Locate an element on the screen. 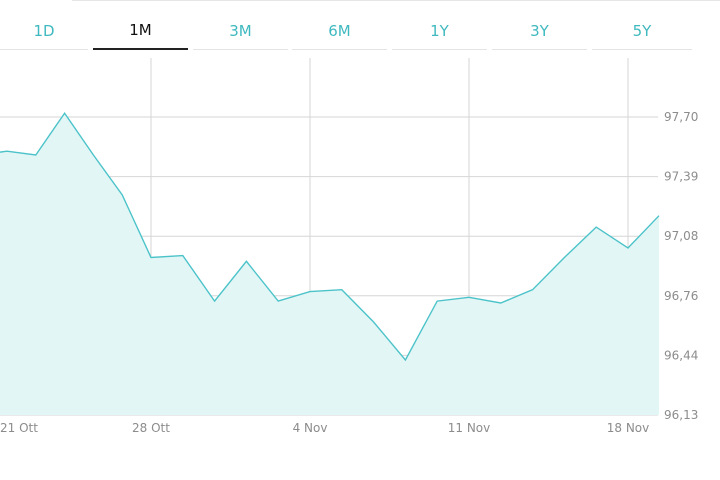  y-tick-label: 96,44 is located at coordinates (681, 355).